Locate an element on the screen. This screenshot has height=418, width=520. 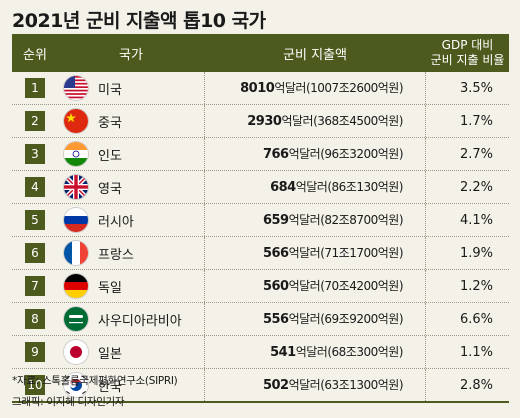
spend-cell: 566억달러(71조1700억원) is located at coordinates (315, 253).